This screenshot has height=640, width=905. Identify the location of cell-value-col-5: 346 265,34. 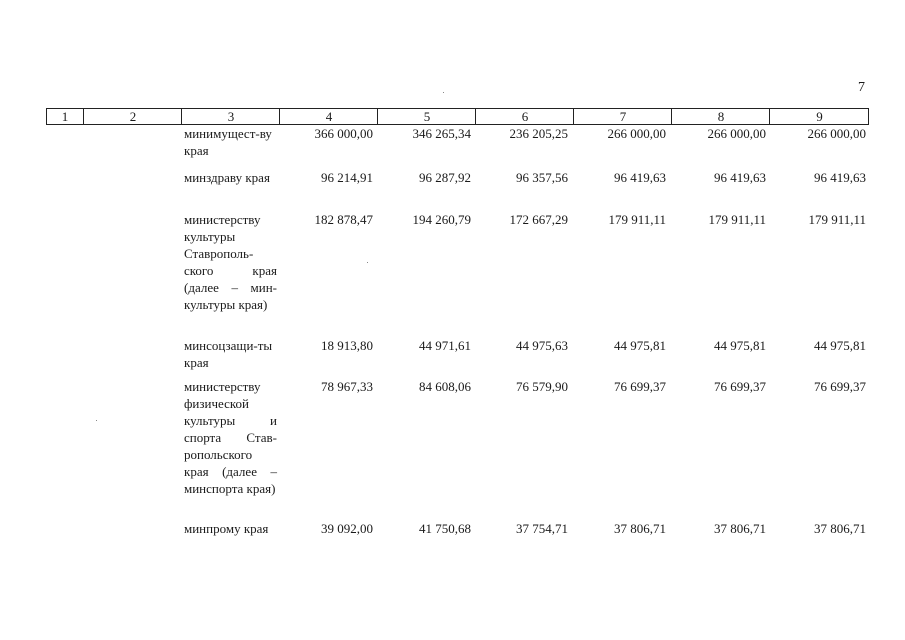
(442, 133).